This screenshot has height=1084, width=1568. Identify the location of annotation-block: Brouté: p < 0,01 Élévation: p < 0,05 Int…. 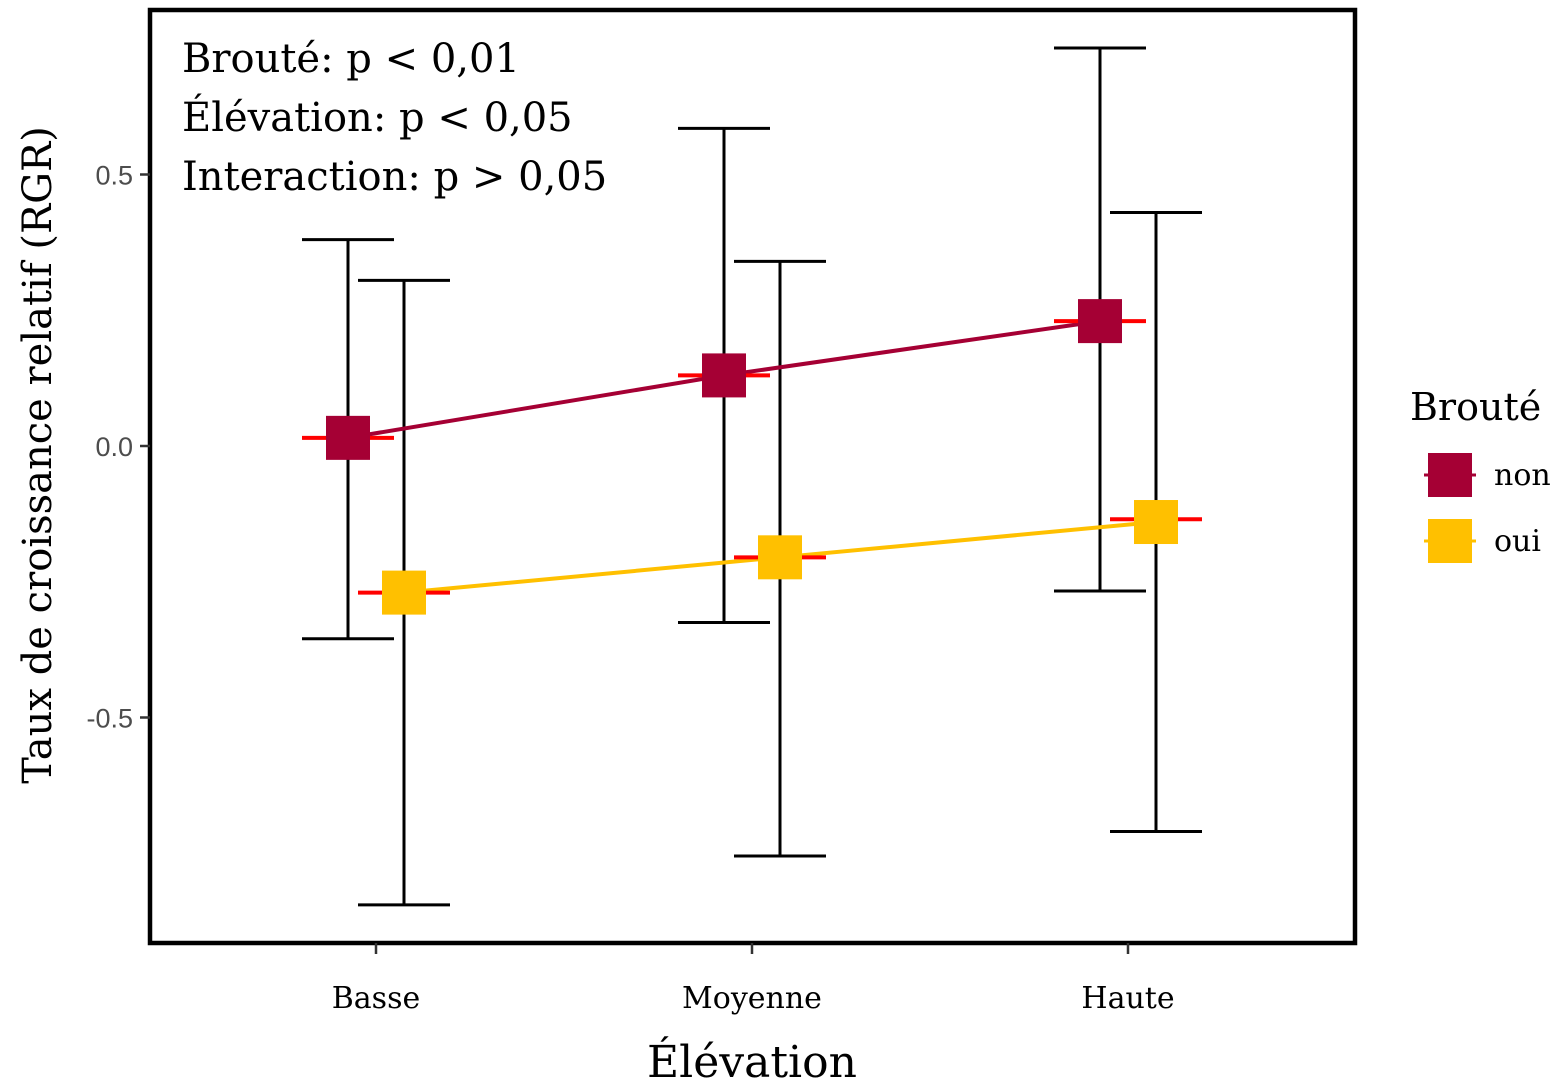
(394, 118).